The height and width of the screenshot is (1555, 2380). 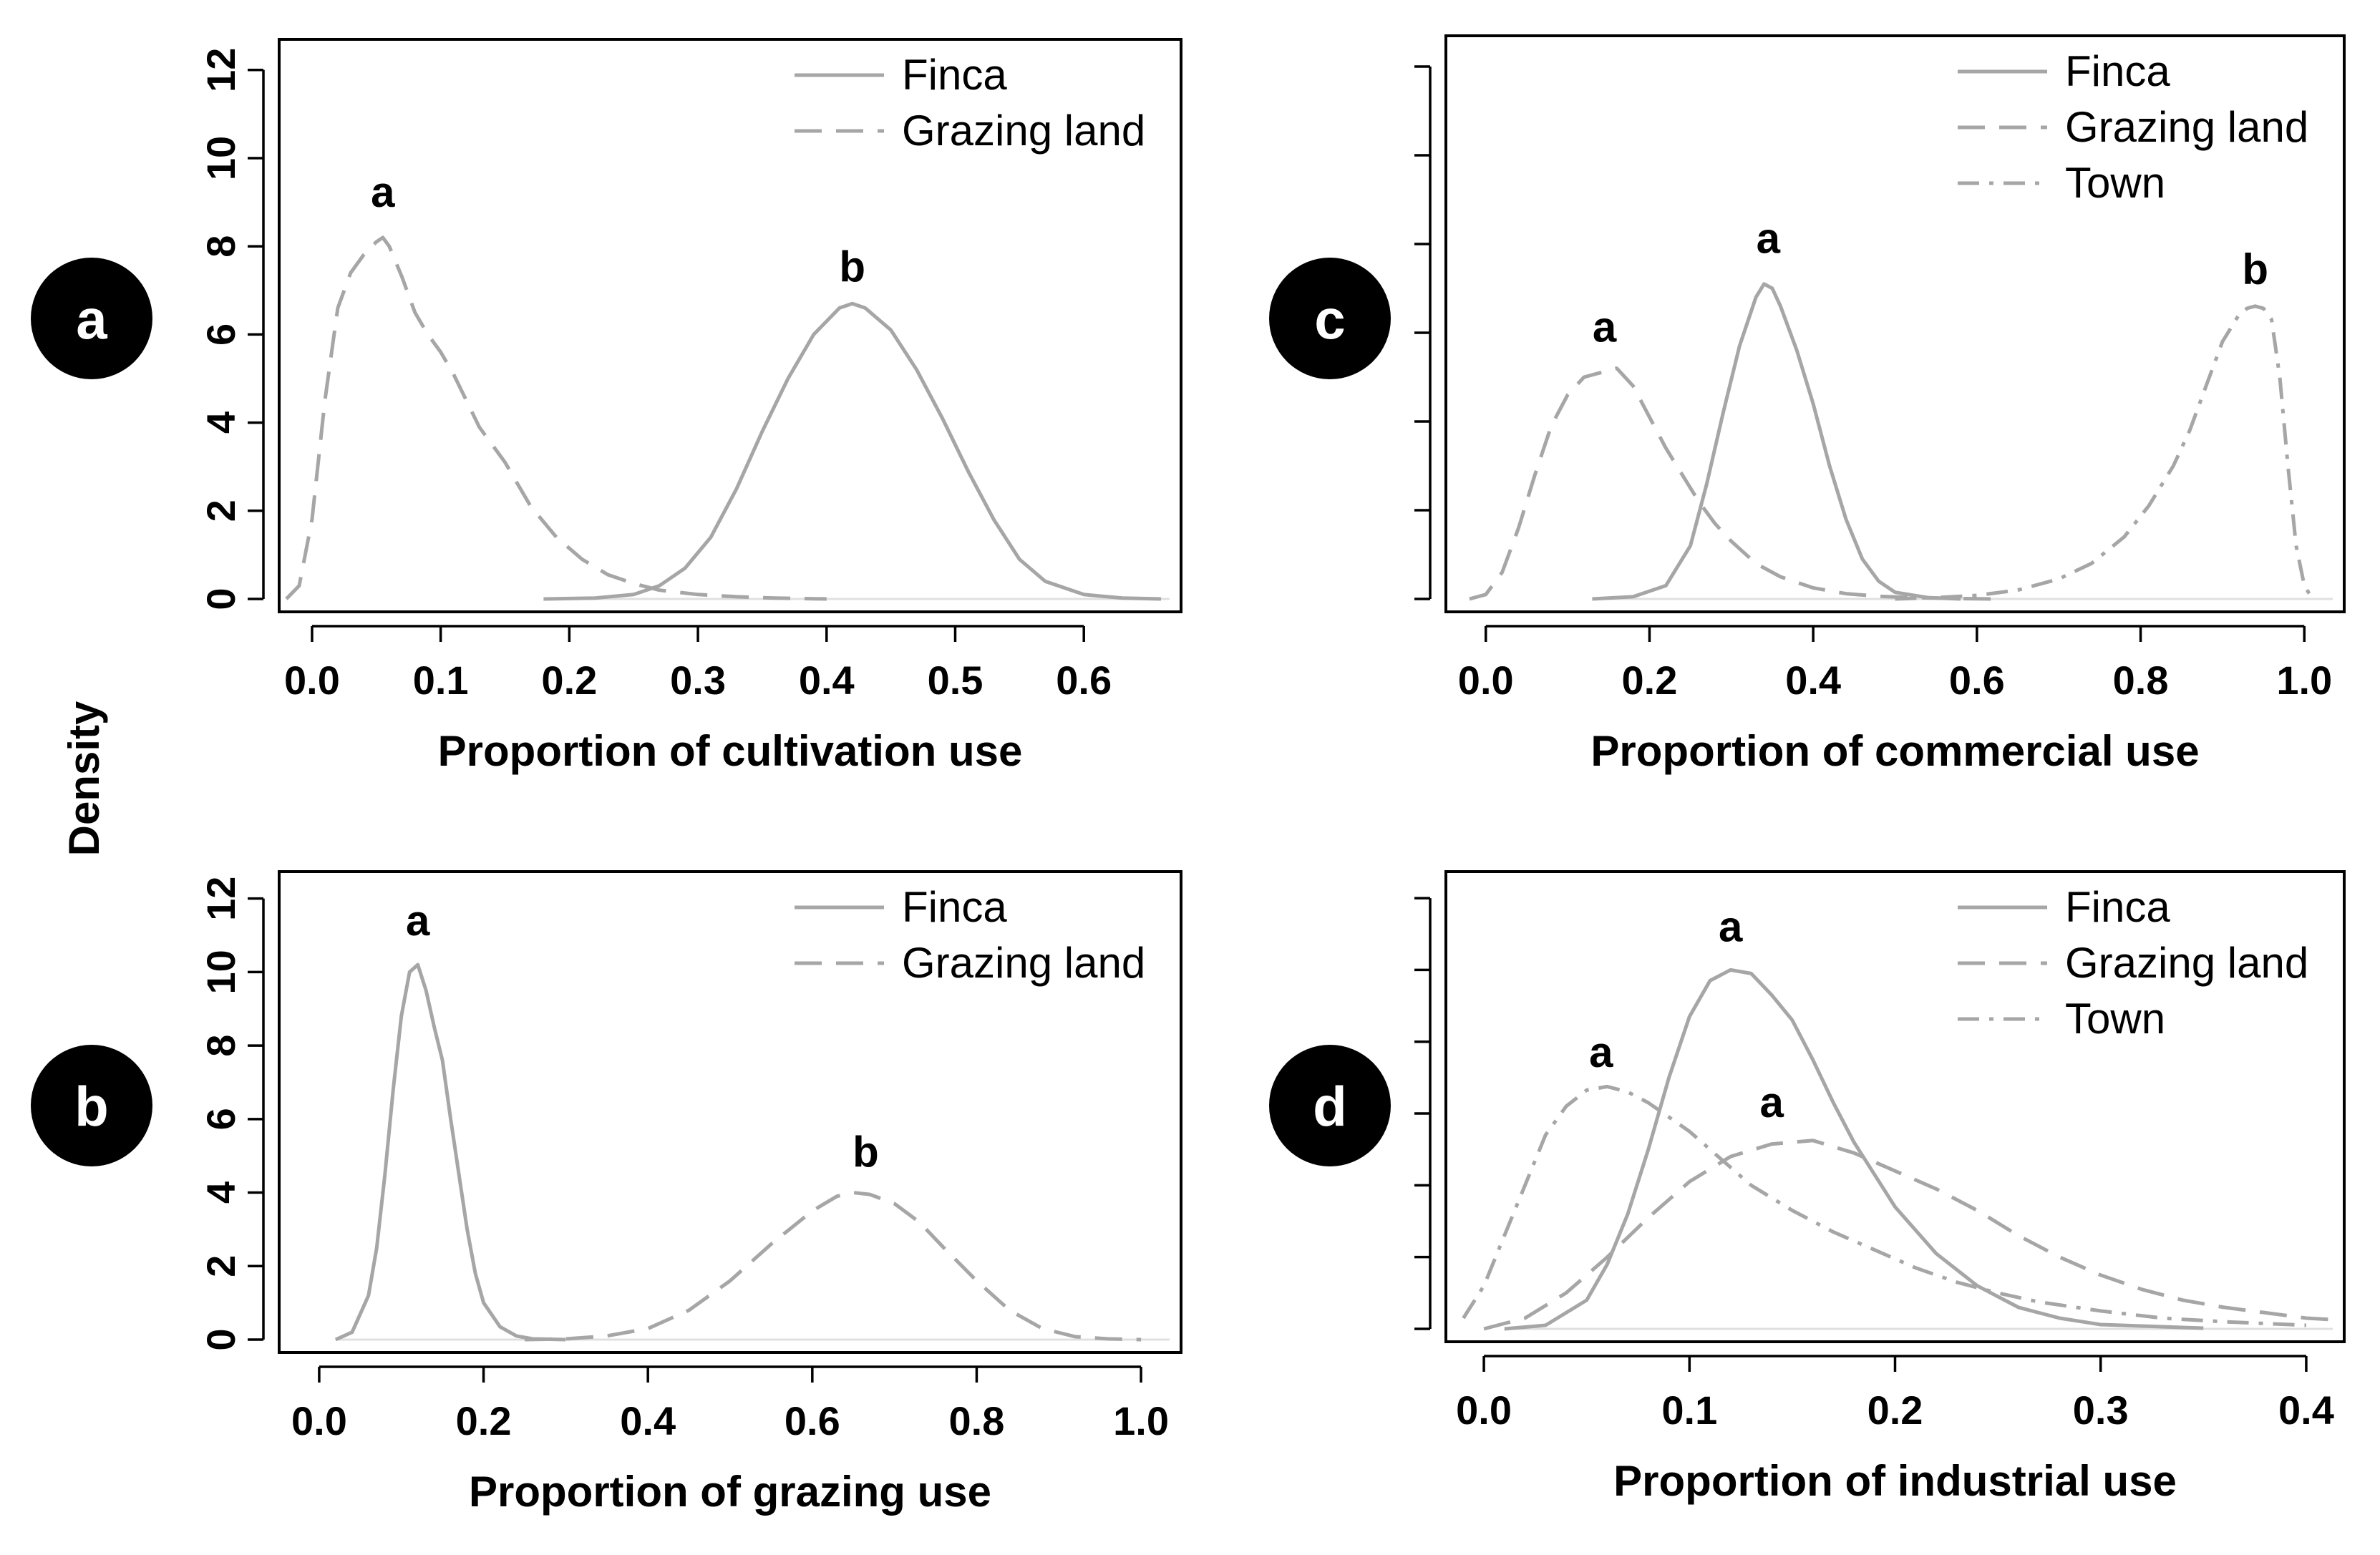 I want to click on panel-badge-label: a, so click(x=91, y=319).